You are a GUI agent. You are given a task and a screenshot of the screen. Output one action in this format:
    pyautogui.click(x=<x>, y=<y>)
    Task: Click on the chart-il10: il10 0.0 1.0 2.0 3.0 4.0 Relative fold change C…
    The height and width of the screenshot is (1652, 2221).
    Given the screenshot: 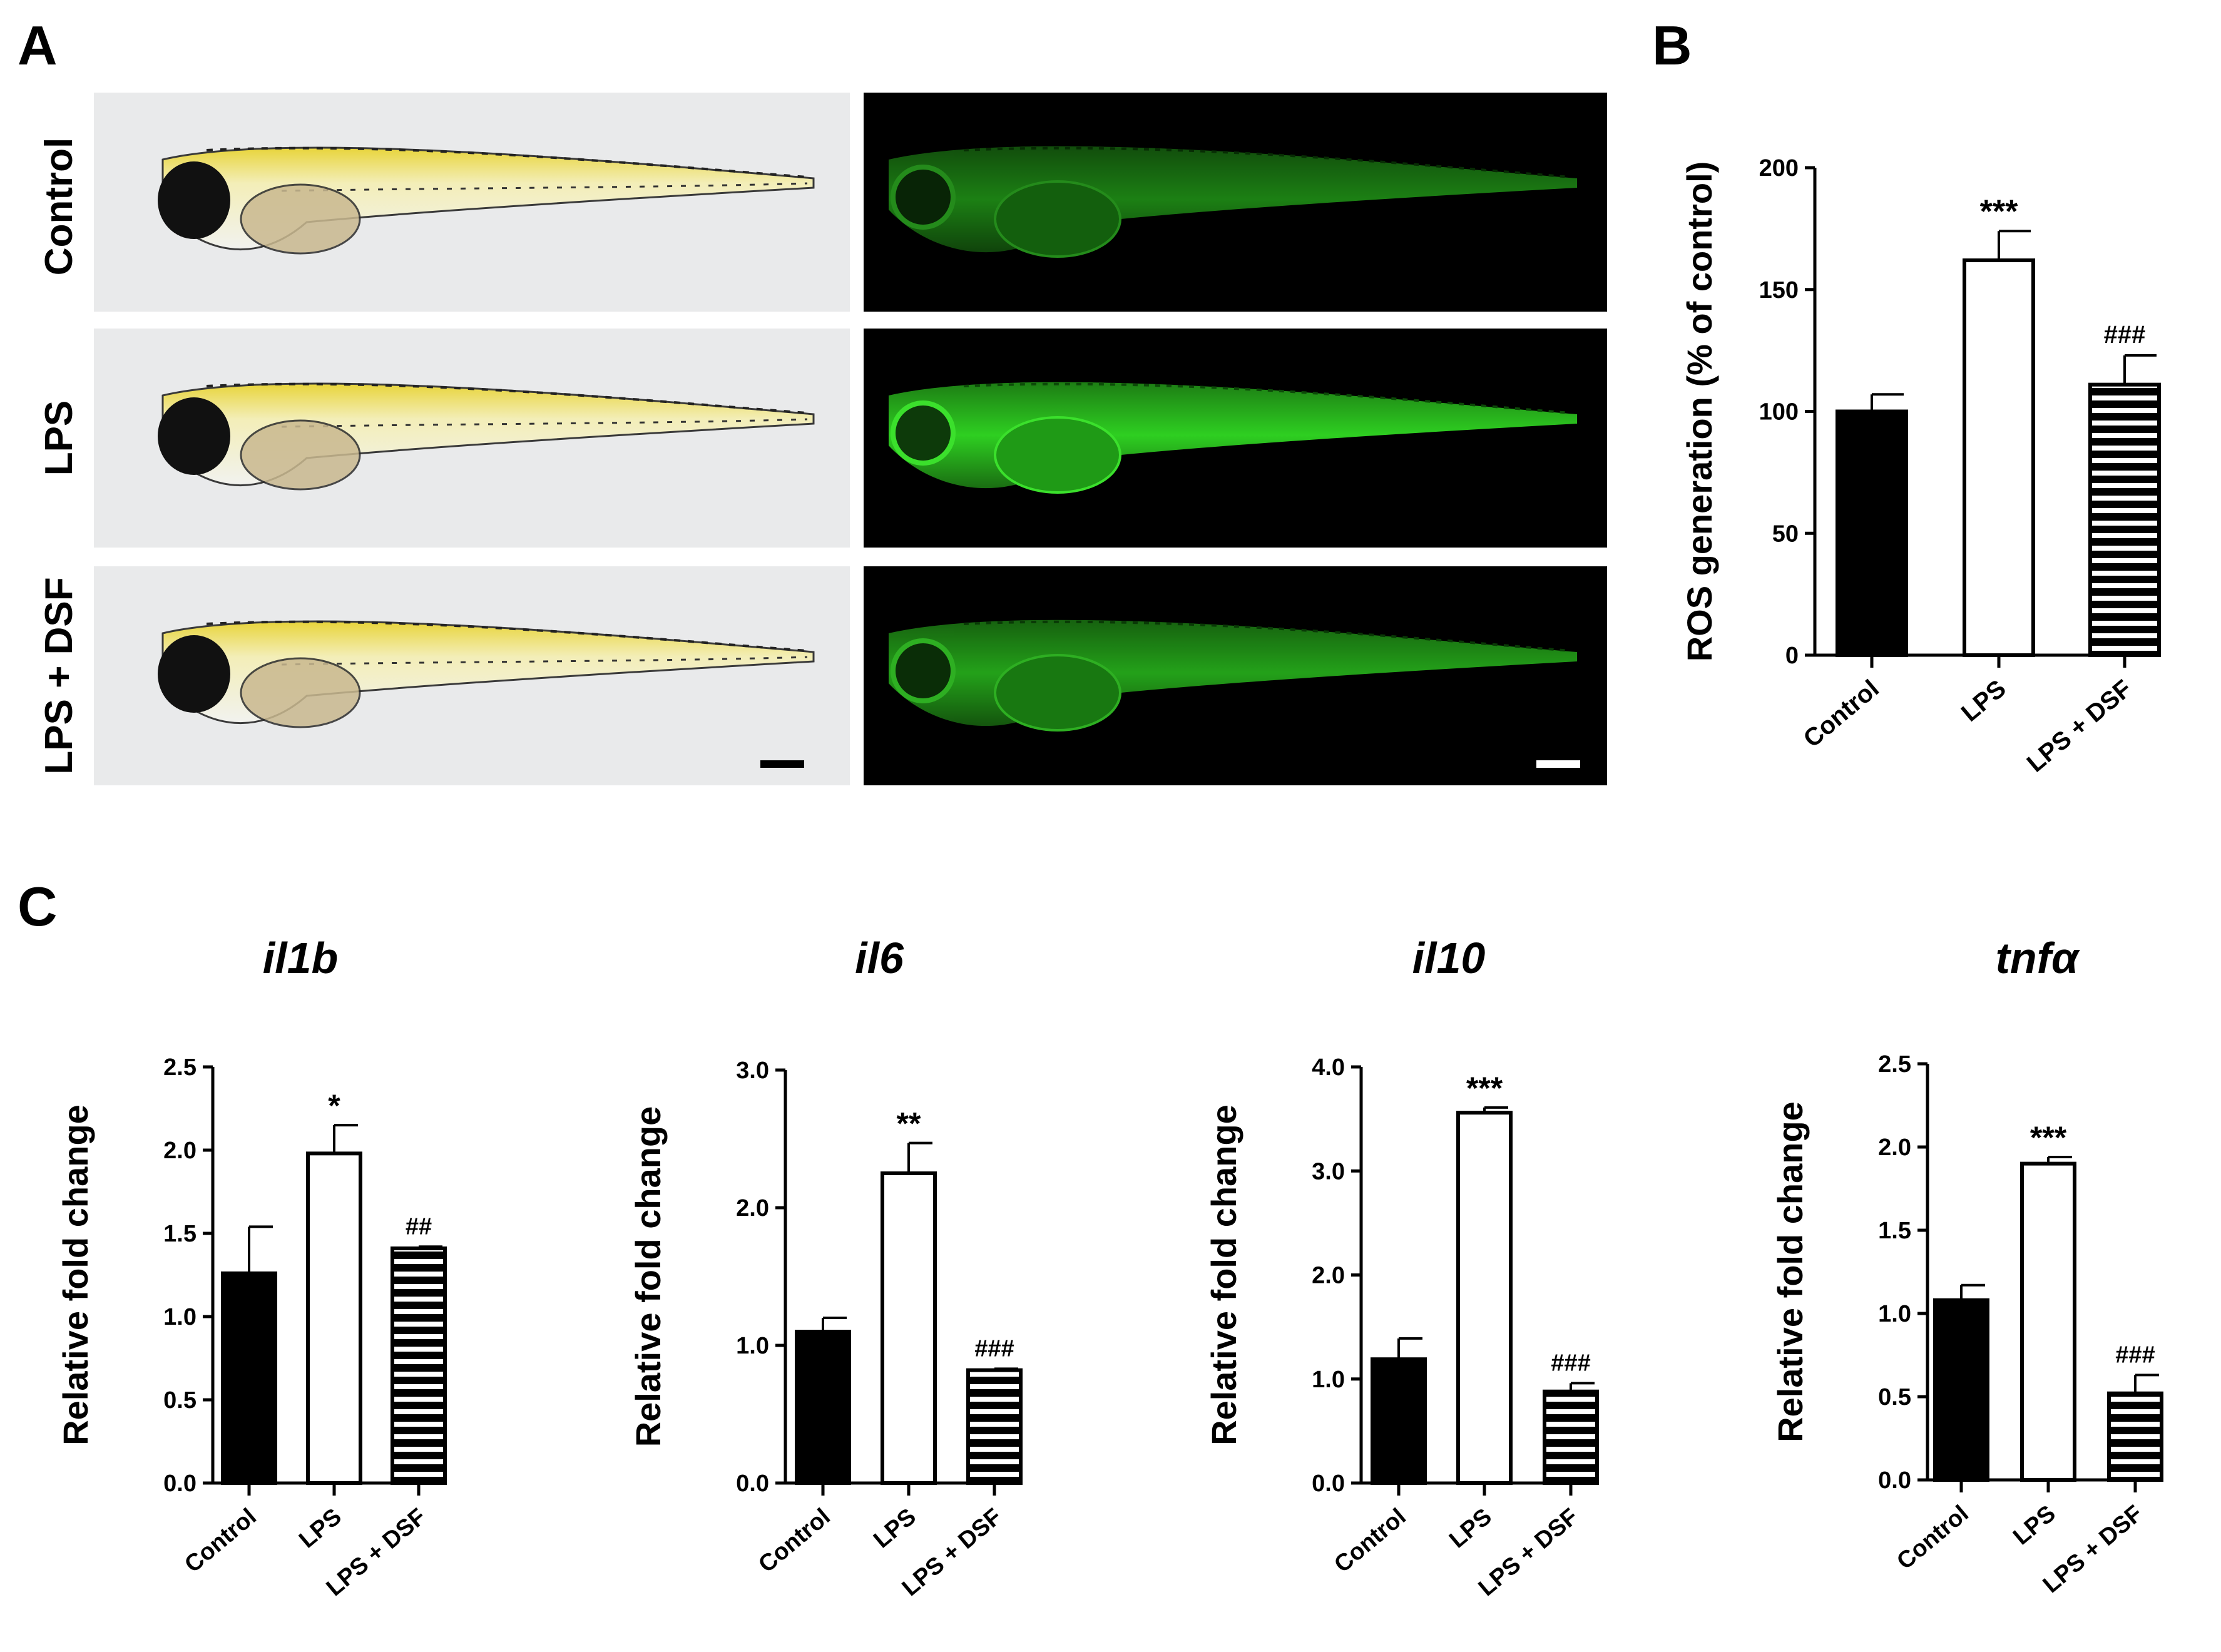 What is the action you would take?
    pyautogui.click(x=1402, y=1267)
    